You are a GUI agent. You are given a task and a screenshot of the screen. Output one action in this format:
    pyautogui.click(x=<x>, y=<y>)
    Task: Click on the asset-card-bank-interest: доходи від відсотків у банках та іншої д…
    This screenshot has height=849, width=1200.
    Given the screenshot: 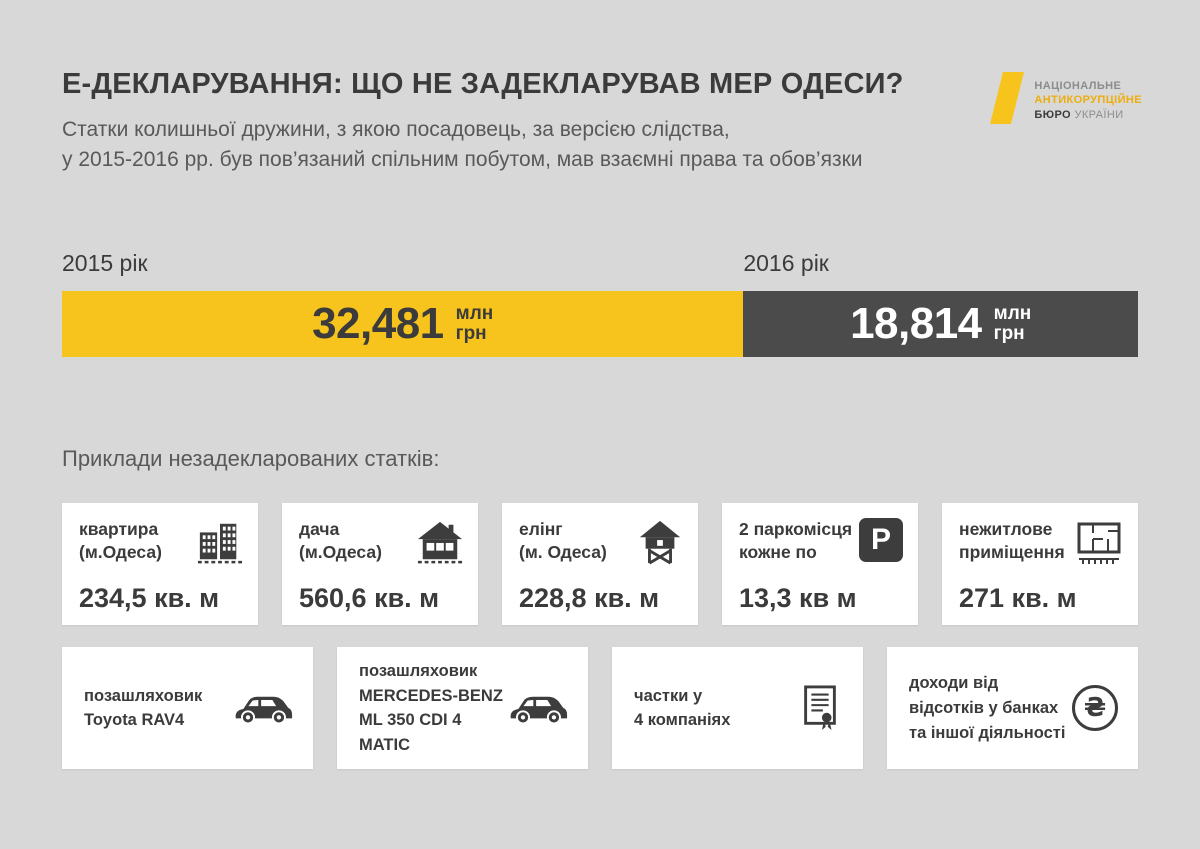 What is the action you would take?
    pyautogui.click(x=1012, y=708)
    